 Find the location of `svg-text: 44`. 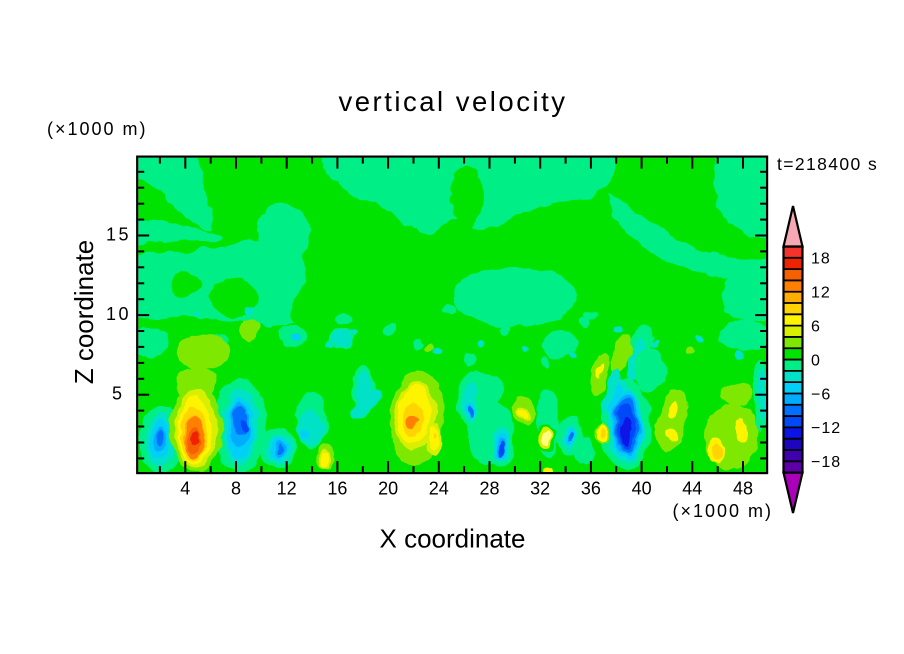

svg-text: 44 is located at coordinates (692, 489).